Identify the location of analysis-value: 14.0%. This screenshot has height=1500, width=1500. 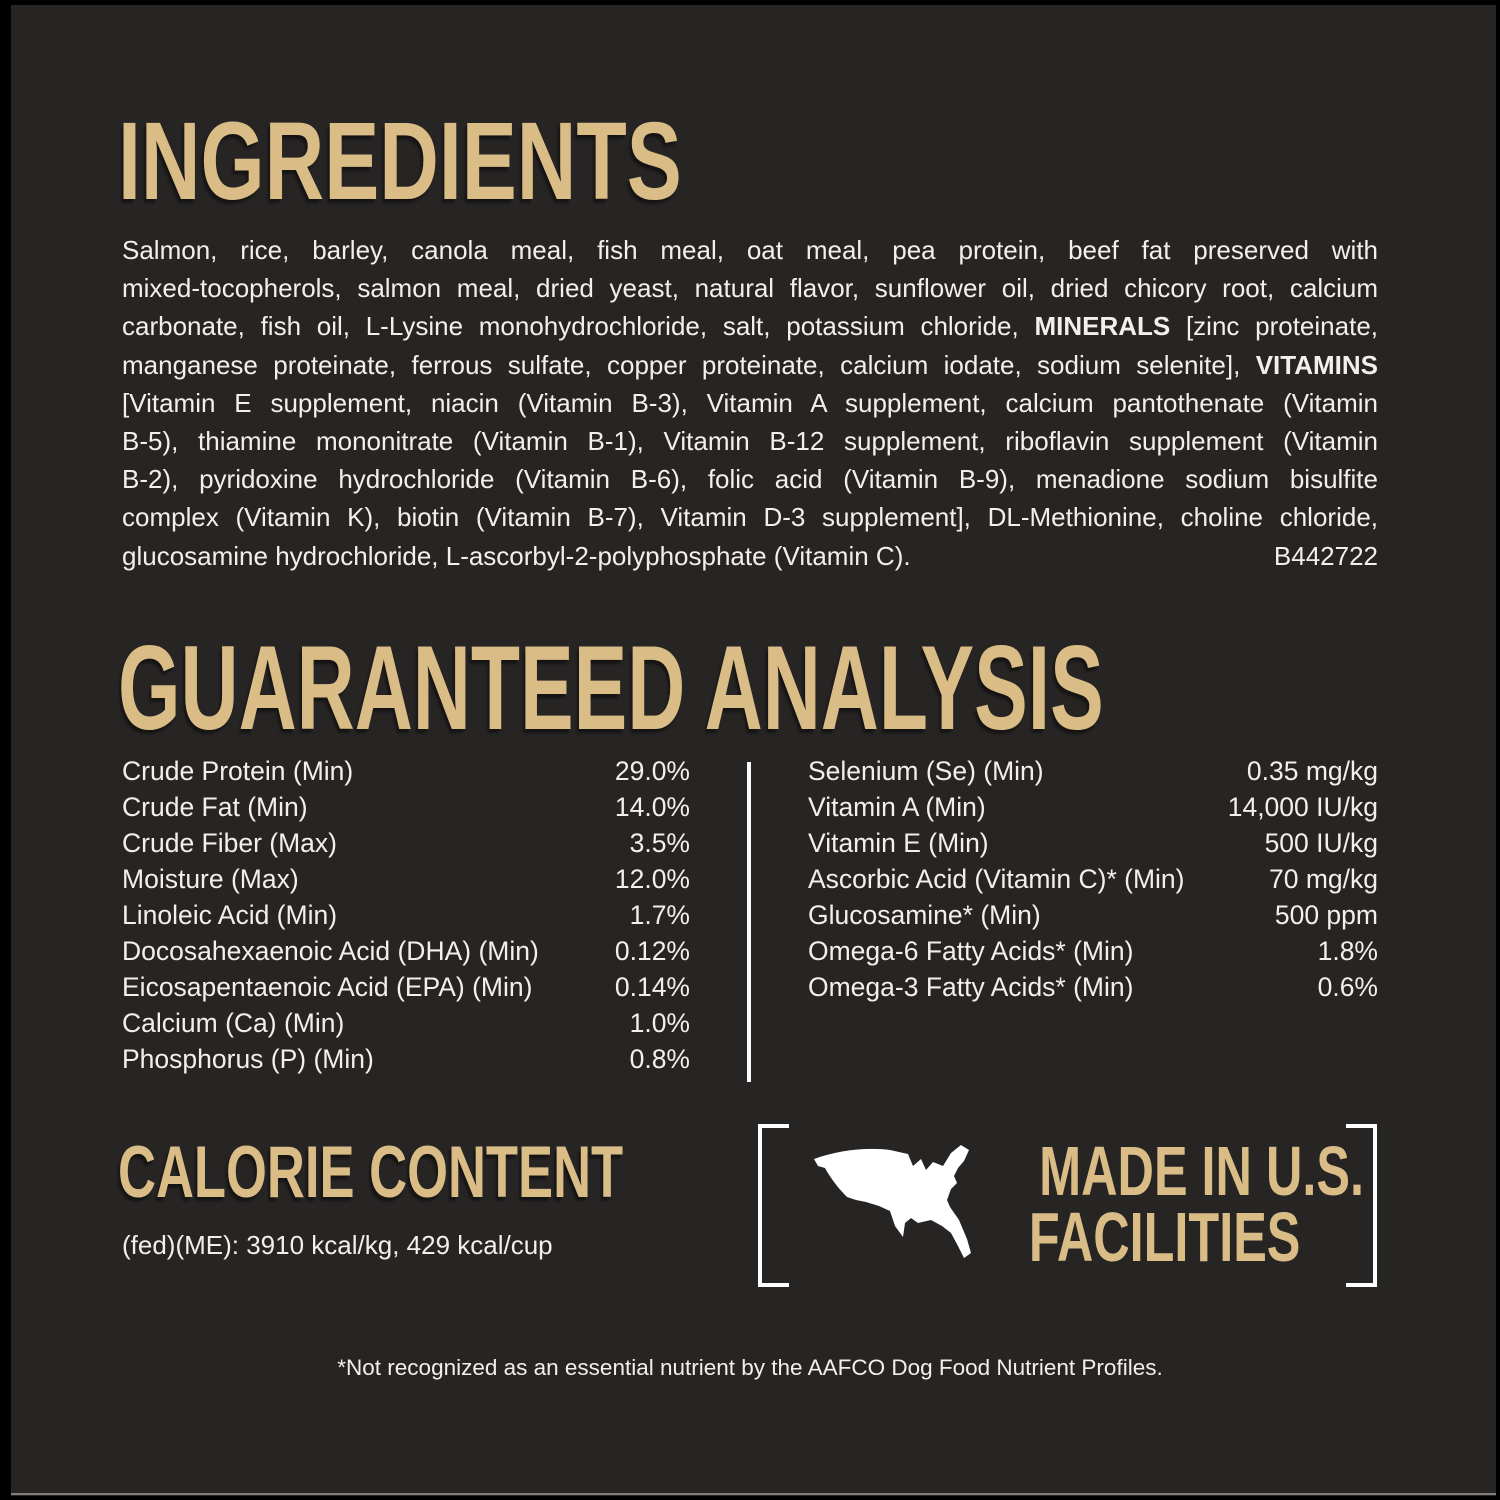
(652, 807).